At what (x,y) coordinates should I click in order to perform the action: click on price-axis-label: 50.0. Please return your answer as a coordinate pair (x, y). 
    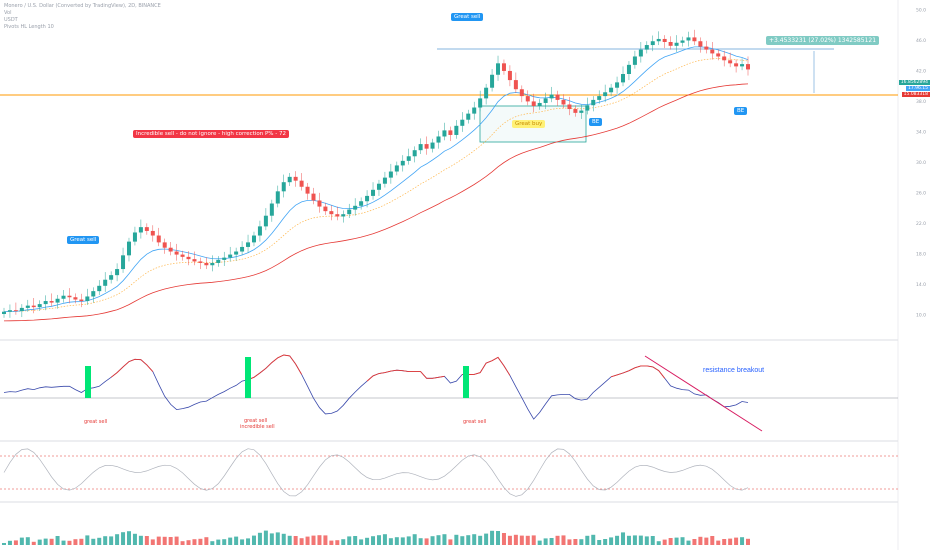
    Looking at the image, I should click on (921, 11).